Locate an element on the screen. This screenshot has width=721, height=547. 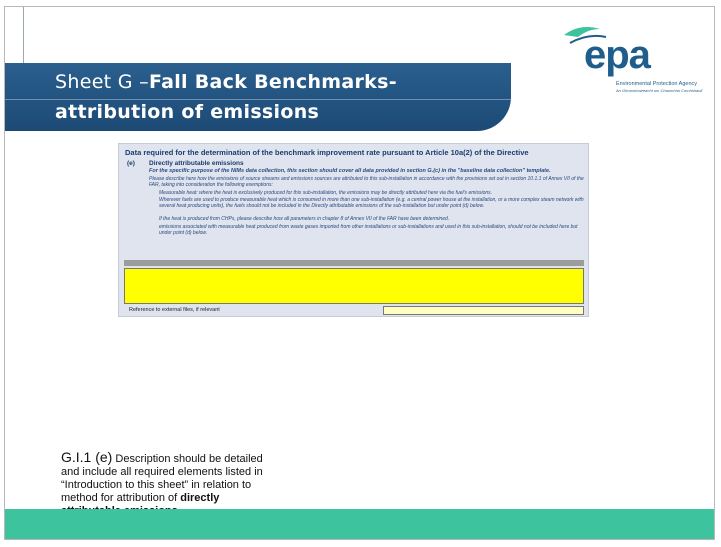
decor-line is located at coordinates (23, 37).